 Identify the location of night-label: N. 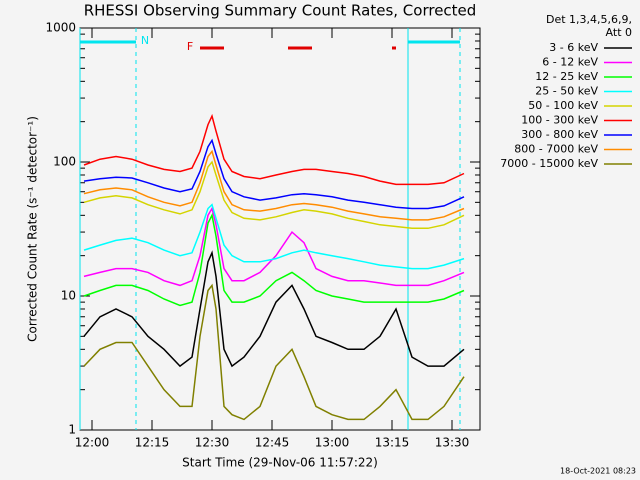
(145, 40).